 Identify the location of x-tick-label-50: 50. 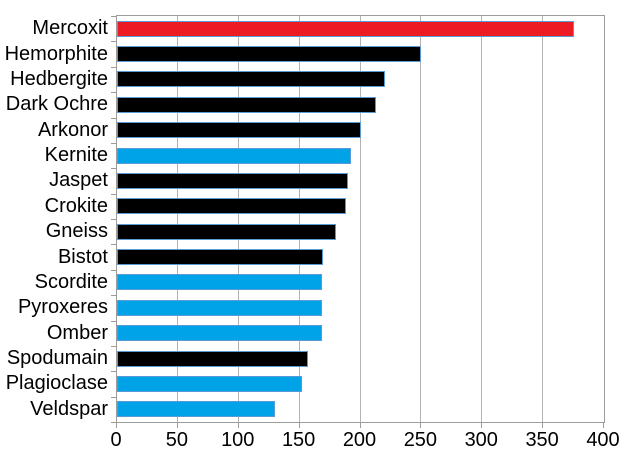
(176, 440).